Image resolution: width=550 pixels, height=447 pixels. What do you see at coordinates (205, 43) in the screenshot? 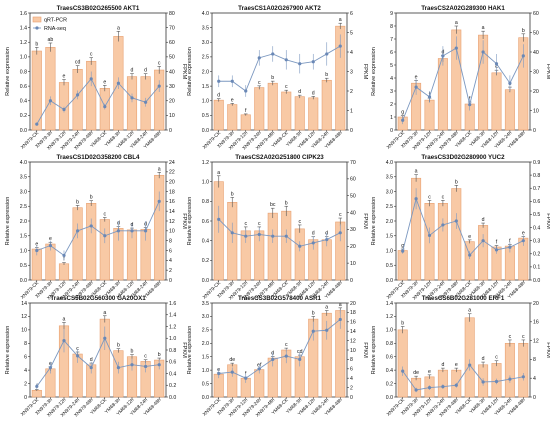
I see `y-tick-label: 3.0` at bounding box center [205, 43].